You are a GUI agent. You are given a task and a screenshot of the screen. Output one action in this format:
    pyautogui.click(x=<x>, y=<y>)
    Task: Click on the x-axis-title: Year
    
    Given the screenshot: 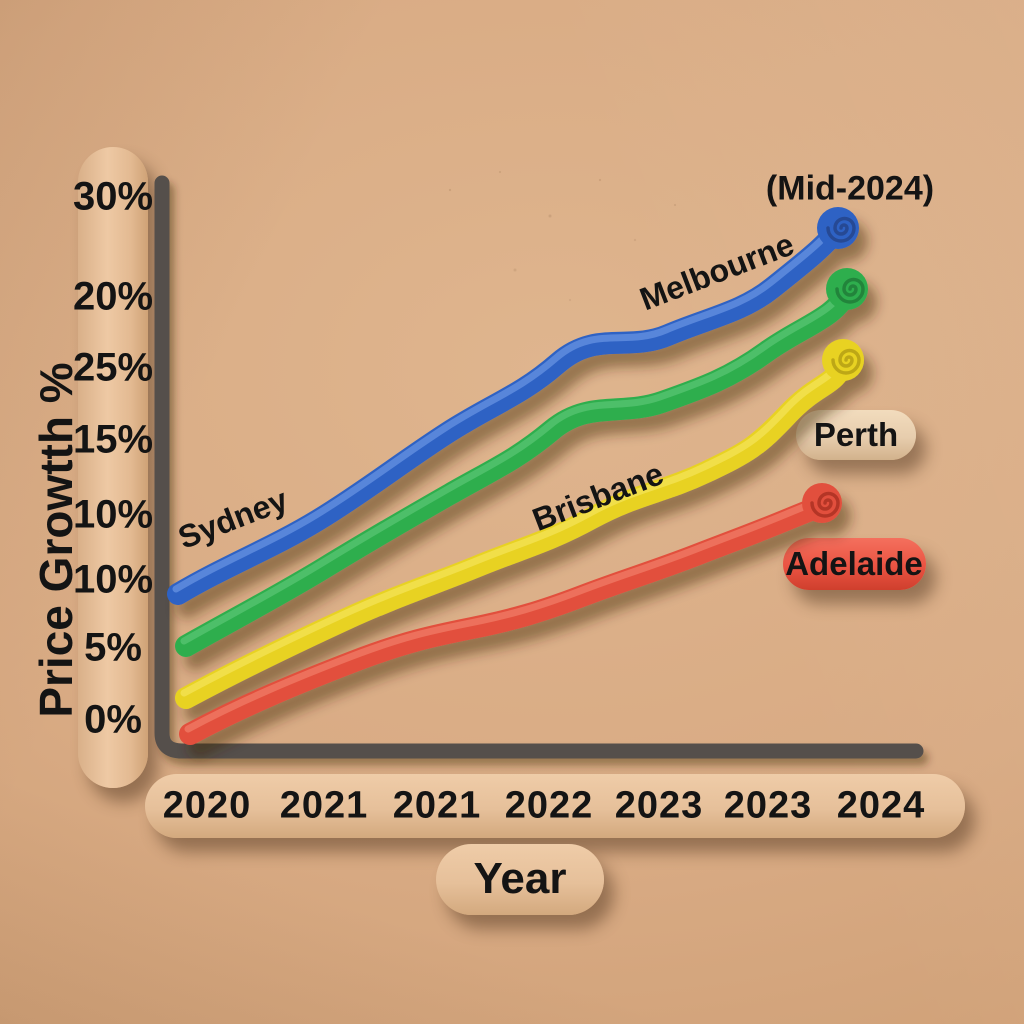 What is the action you would take?
    pyautogui.click(x=520, y=878)
    